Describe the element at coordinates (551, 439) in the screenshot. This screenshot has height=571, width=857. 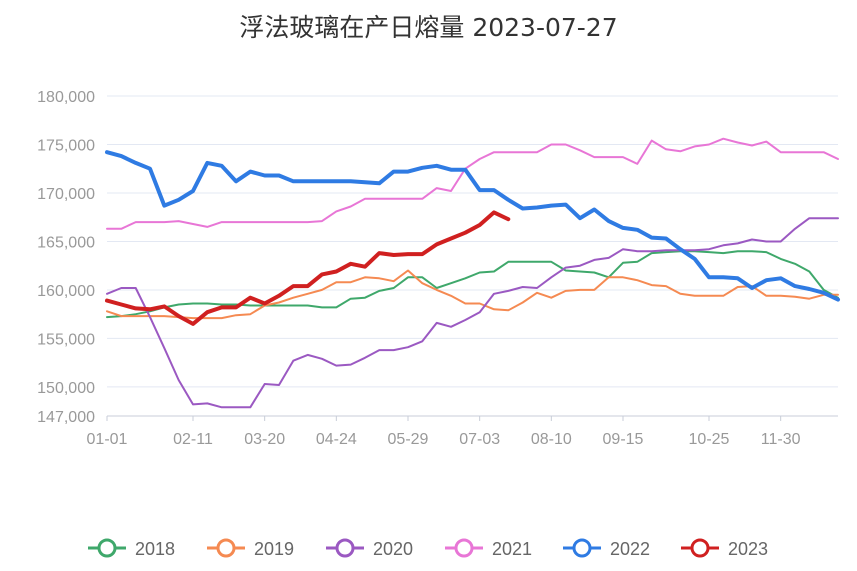
I see `x-tick-label: 08-10` at that location.